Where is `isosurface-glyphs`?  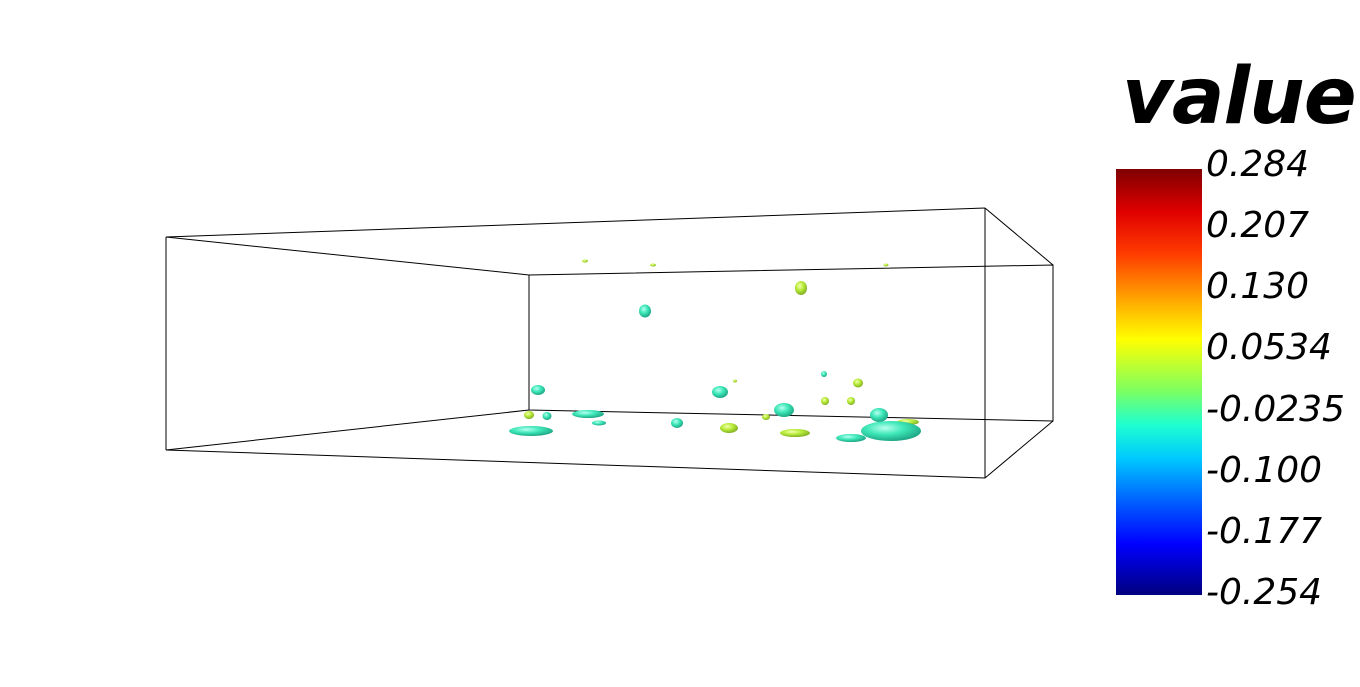 isosurface-glyphs is located at coordinates (715, 350).